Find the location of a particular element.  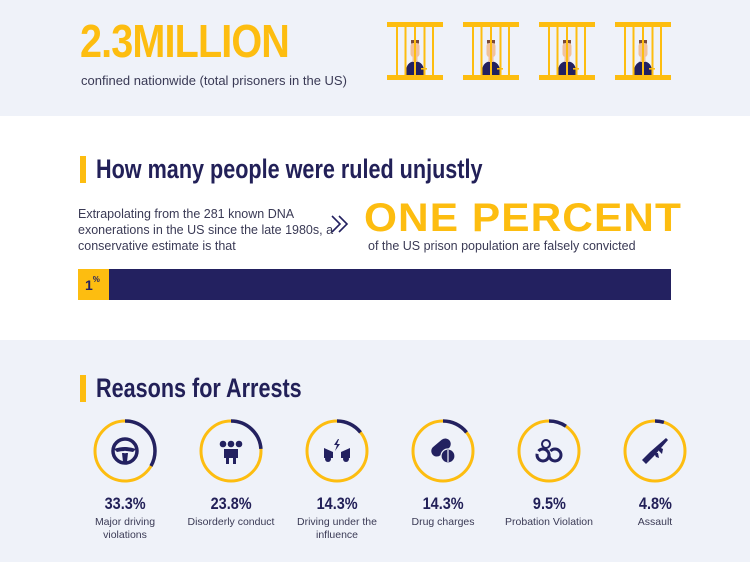

group-people-icon is located at coordinates (231, 451).